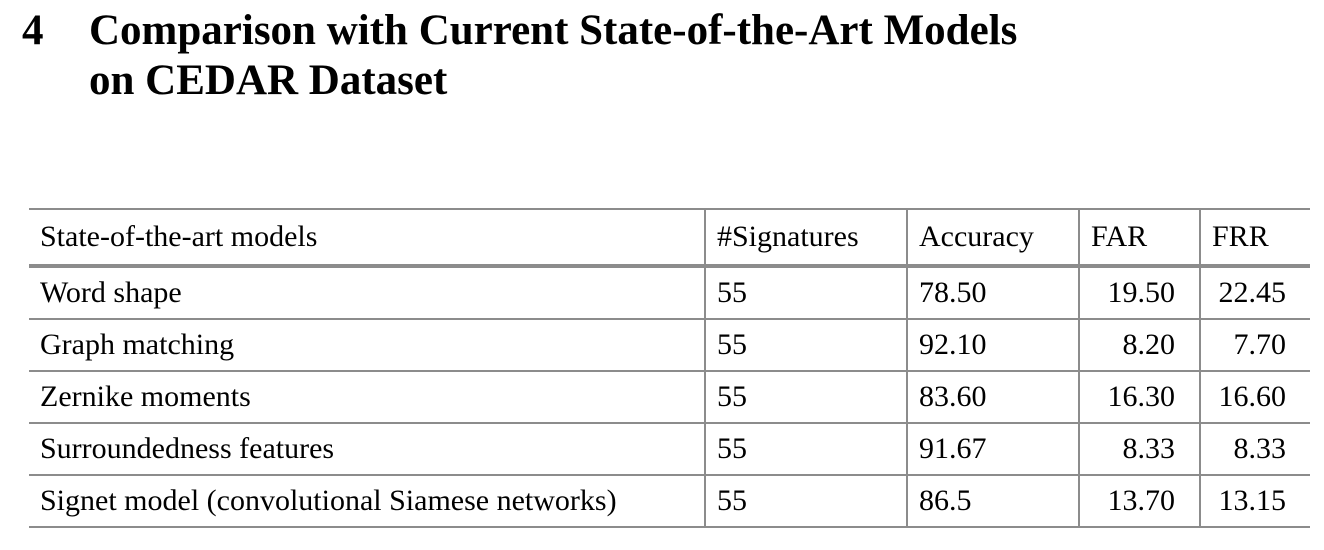 Image resolution: width=1324 pixels, height=550 pixels. I want to click on cell-far: 13.70, so click(1139, 501).